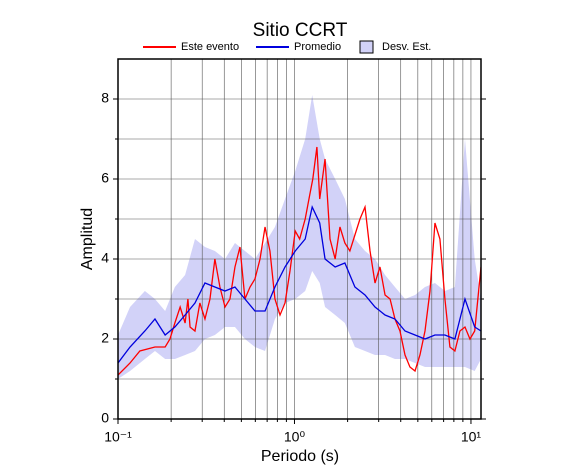  I want to click on legend-swatch, so click(366, 47).